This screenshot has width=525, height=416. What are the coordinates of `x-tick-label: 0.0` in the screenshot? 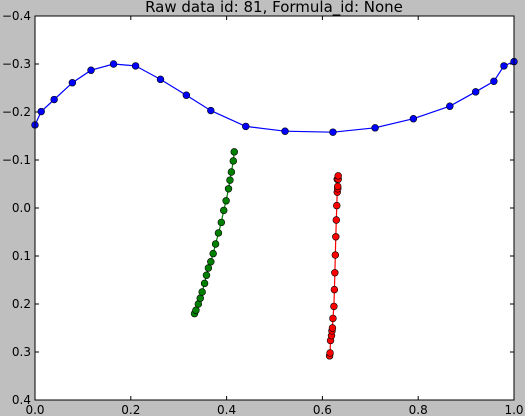 It's located at (34, 409).